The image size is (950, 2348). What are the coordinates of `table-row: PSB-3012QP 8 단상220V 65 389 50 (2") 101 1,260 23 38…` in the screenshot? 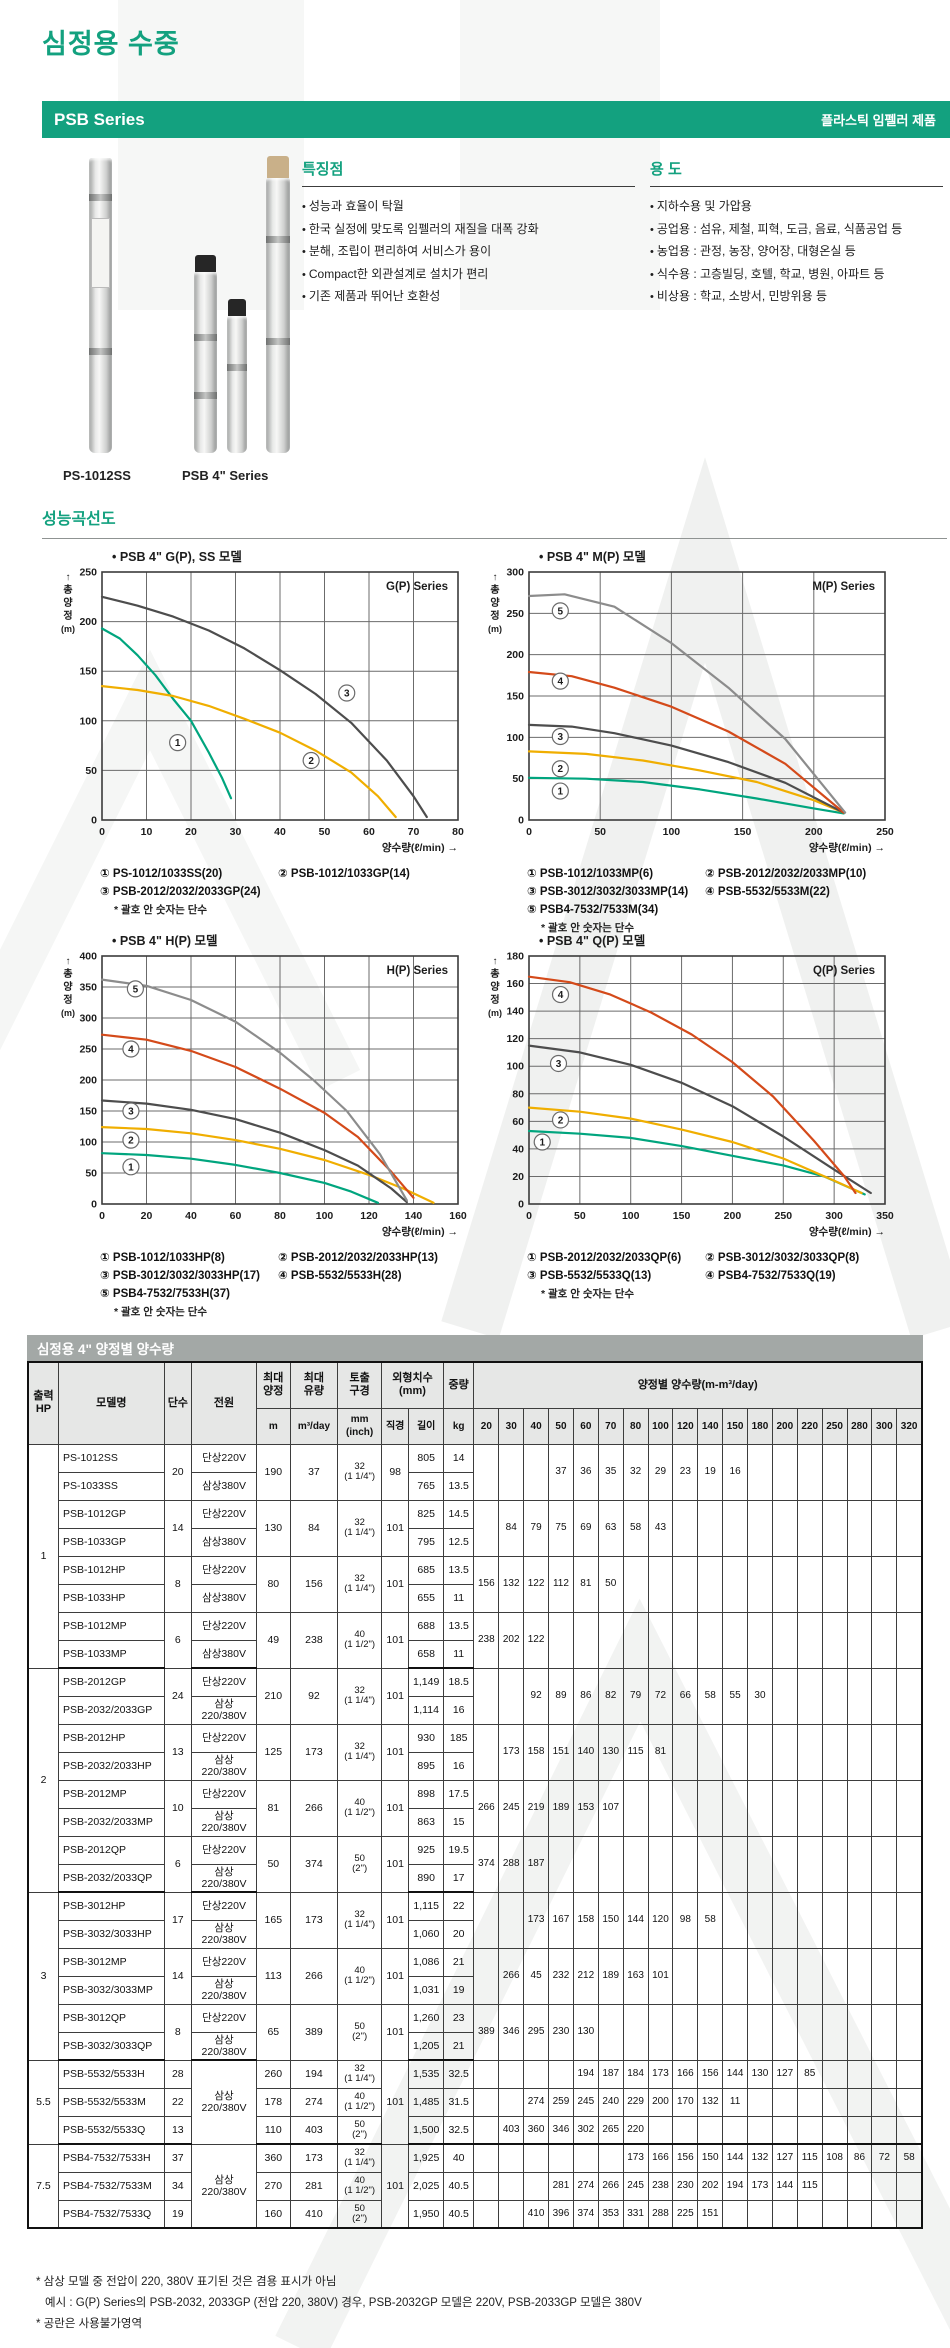 It's located at (475, 2032).